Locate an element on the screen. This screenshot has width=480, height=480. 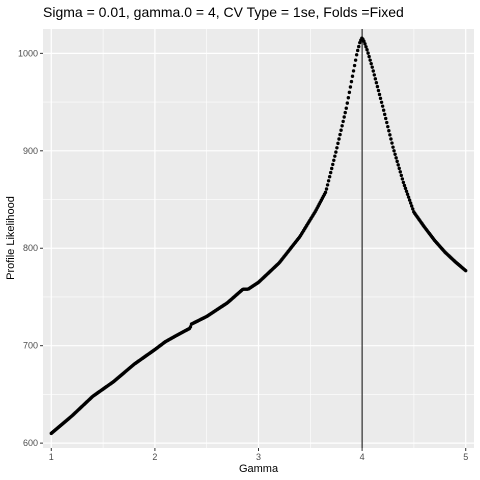
y-axis: 600 700 800 900 1000 is located at coordinates (30, 248).